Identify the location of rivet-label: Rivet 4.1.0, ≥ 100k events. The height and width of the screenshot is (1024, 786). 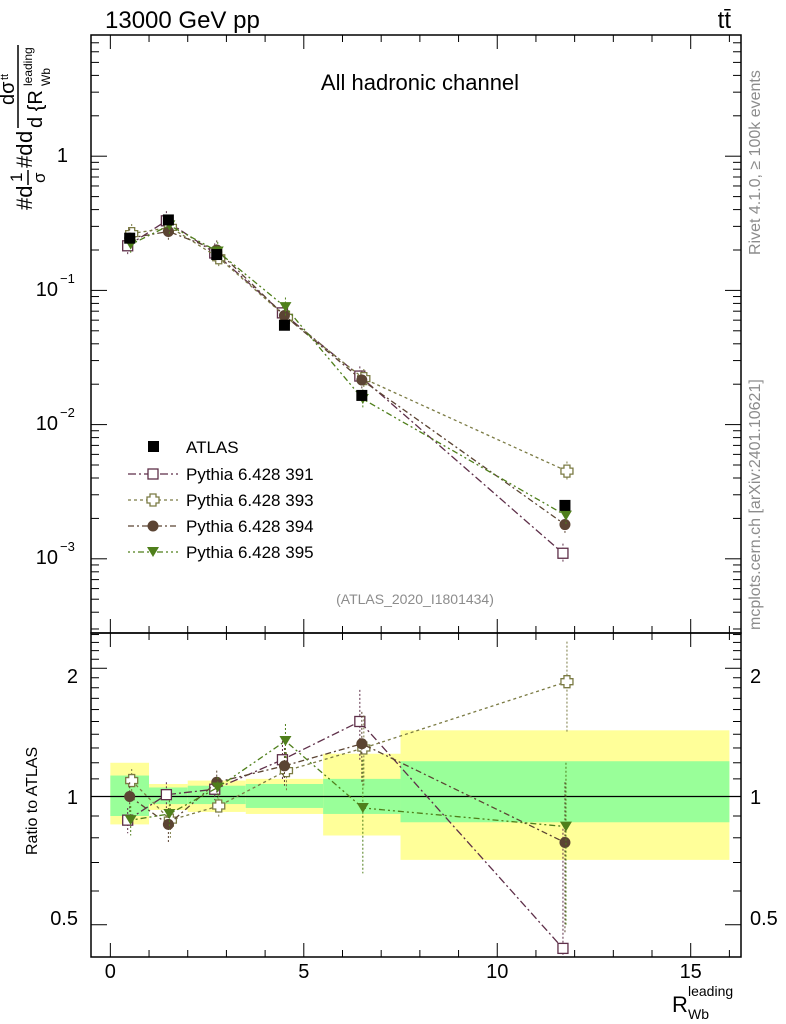
(755, 162).